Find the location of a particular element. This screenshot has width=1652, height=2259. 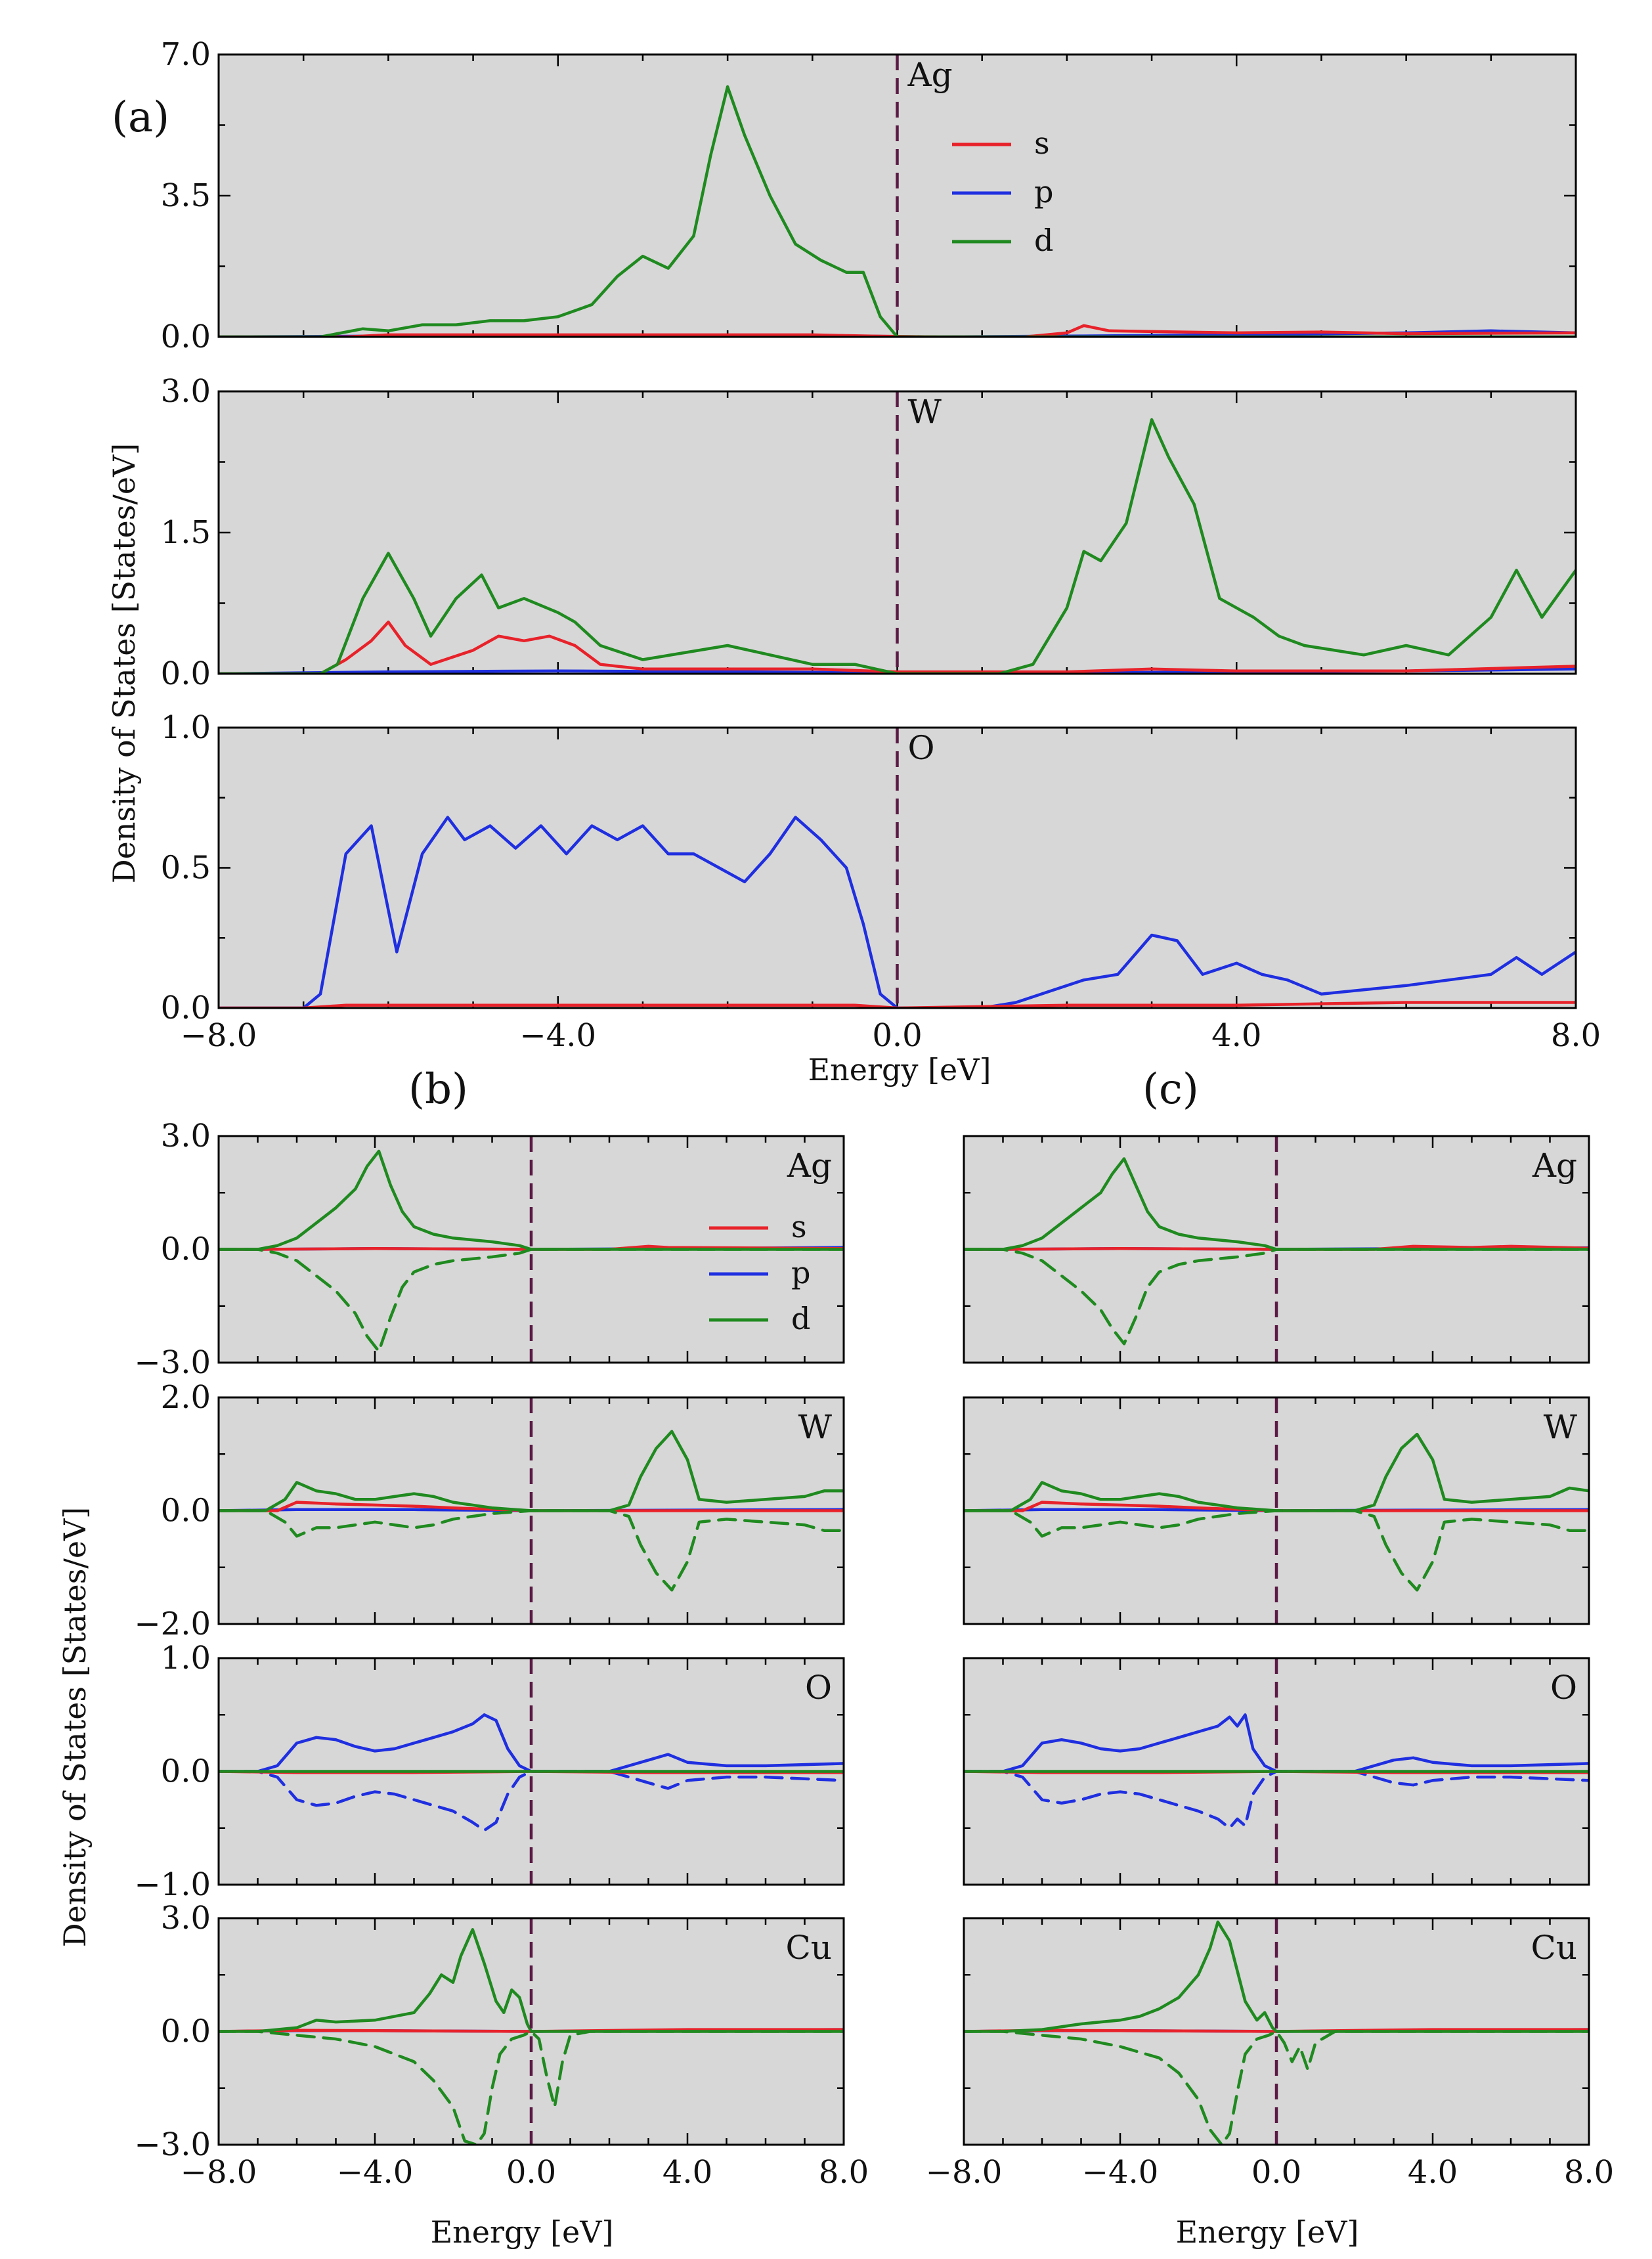

y-tick-label: −1.0 is located at coordinates (172, 1884).